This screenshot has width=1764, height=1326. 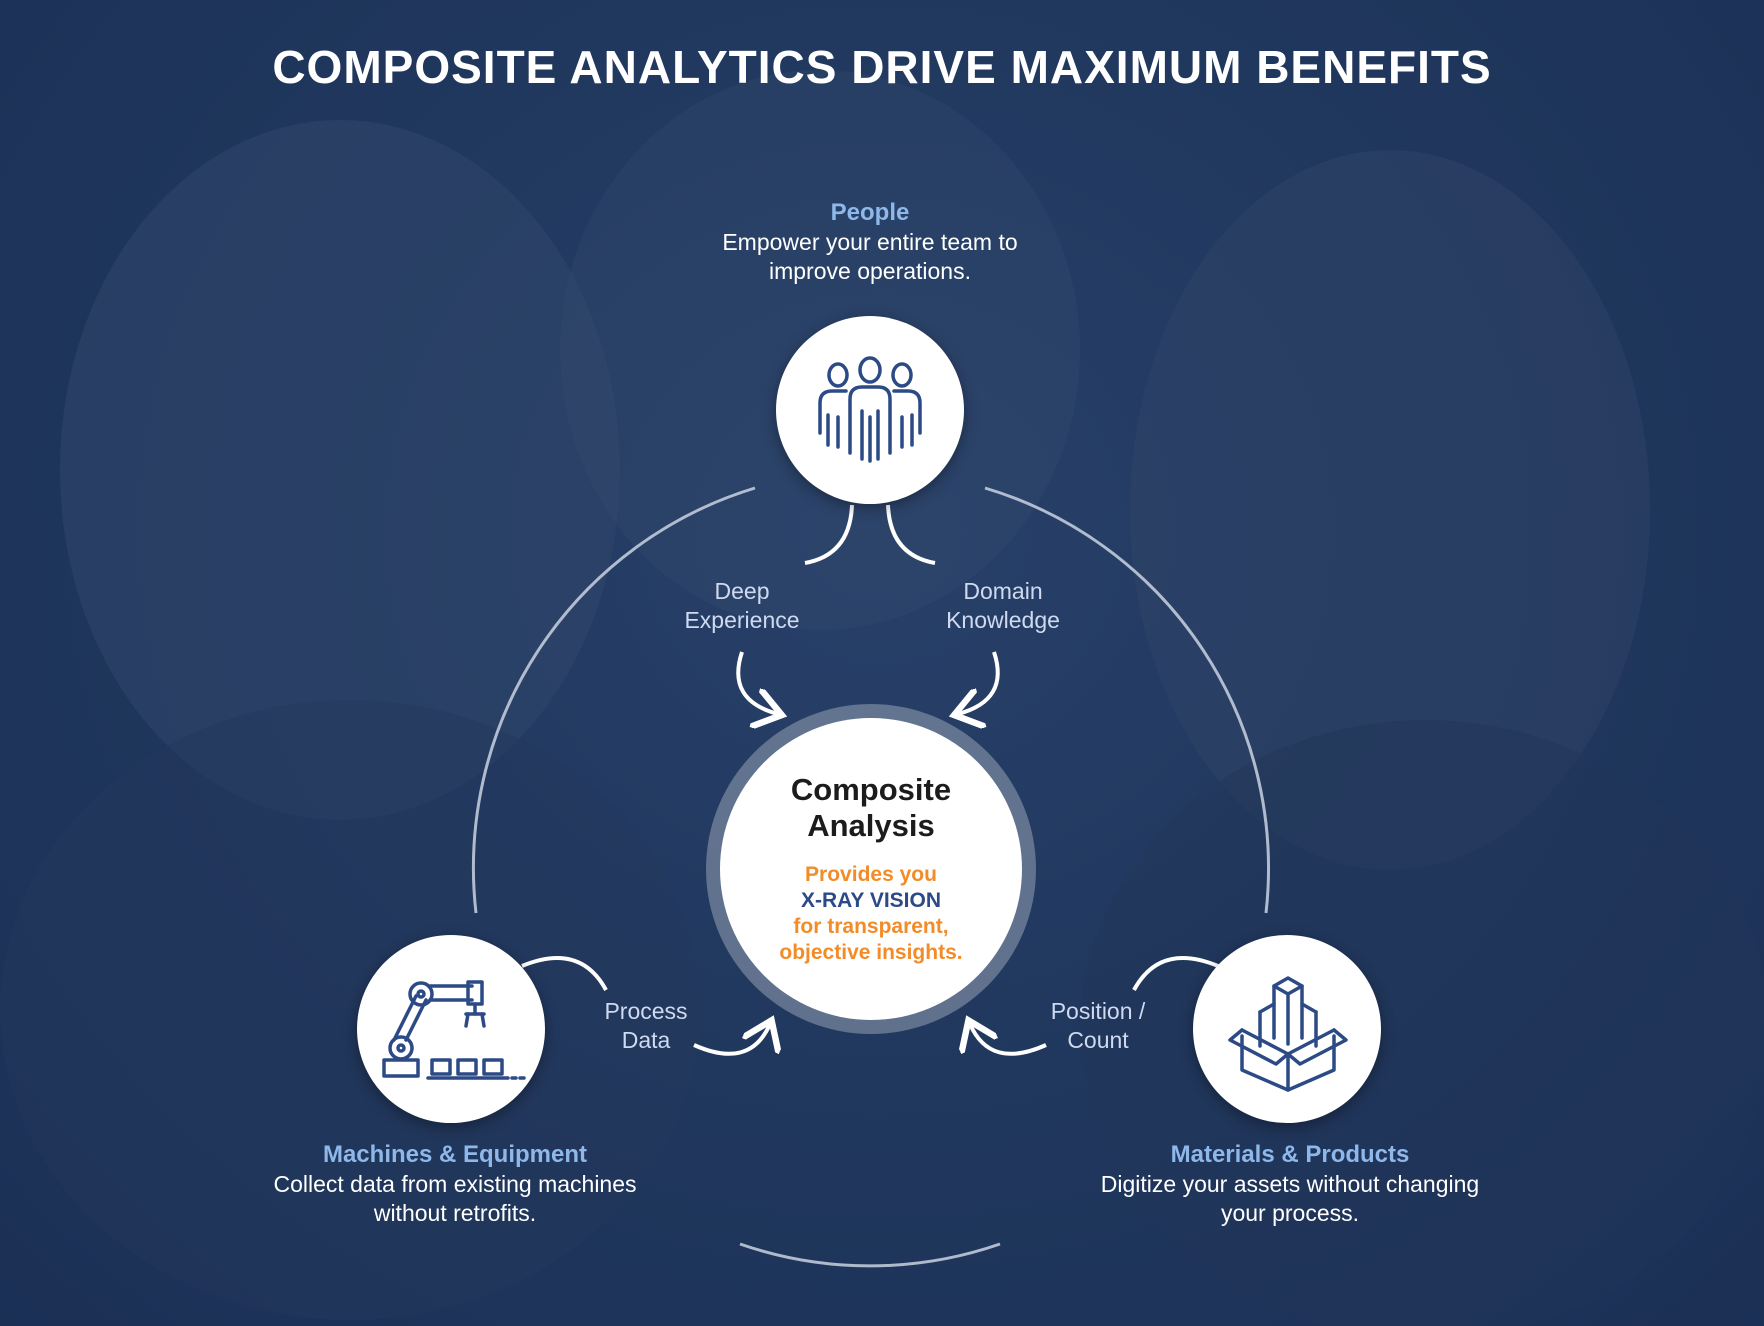 What do you see at coordinates (742, 606) in the screenshot?
I see `flow-label-deep-experience: Deep Experience` at bounding box center [742, 606].